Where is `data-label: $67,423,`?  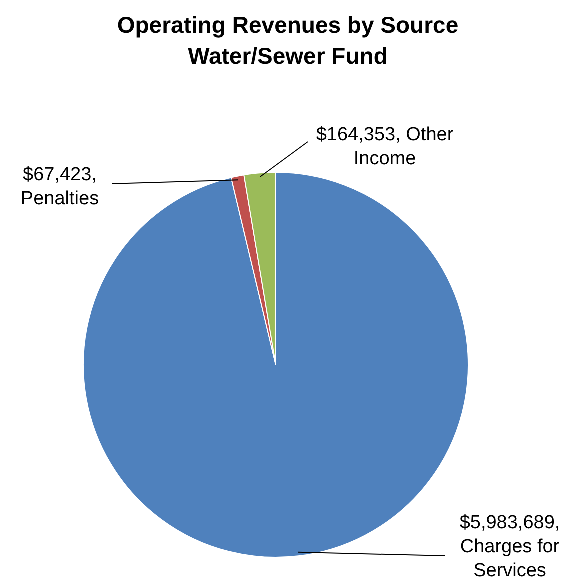
data-label: $67,423, is located at coordinates (60, 175).